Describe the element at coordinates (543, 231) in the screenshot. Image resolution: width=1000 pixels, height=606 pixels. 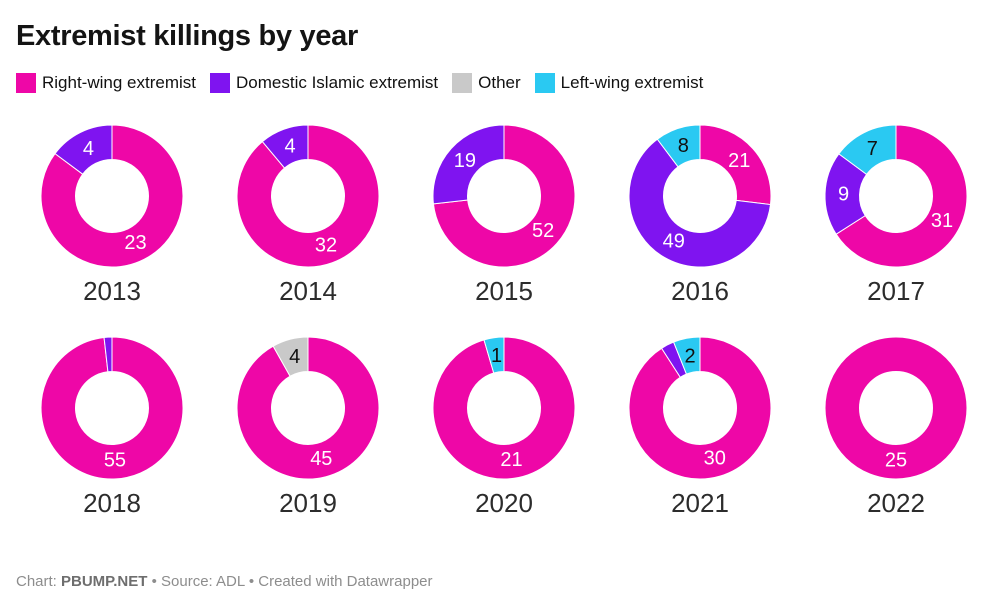
I see `slice-value-label: 52` at that location.